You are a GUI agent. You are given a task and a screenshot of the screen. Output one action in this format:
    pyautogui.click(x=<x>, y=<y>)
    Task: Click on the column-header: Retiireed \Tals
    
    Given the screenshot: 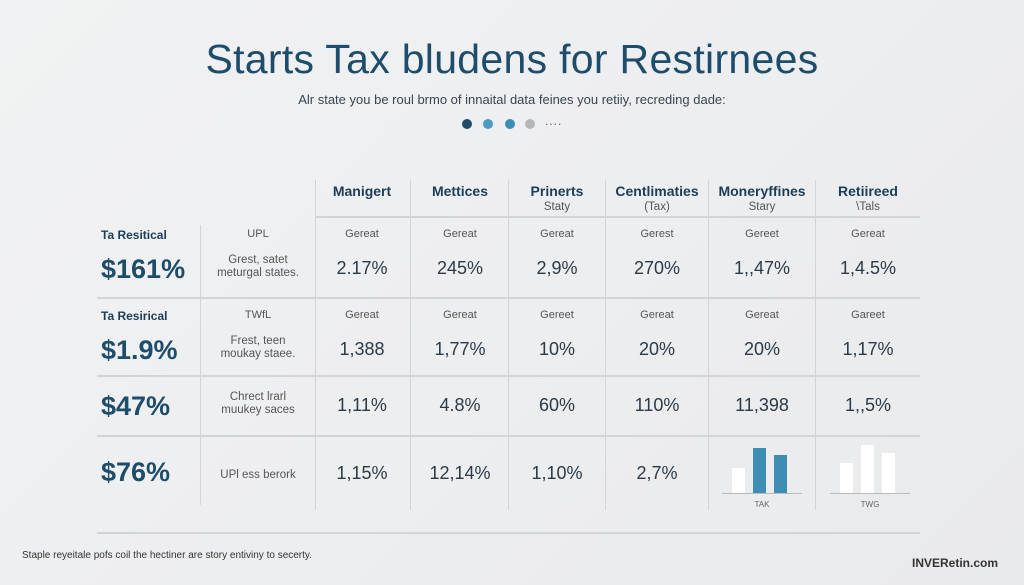 What is the action you would take?
    pyautogui.click(x=868, y=198)
    